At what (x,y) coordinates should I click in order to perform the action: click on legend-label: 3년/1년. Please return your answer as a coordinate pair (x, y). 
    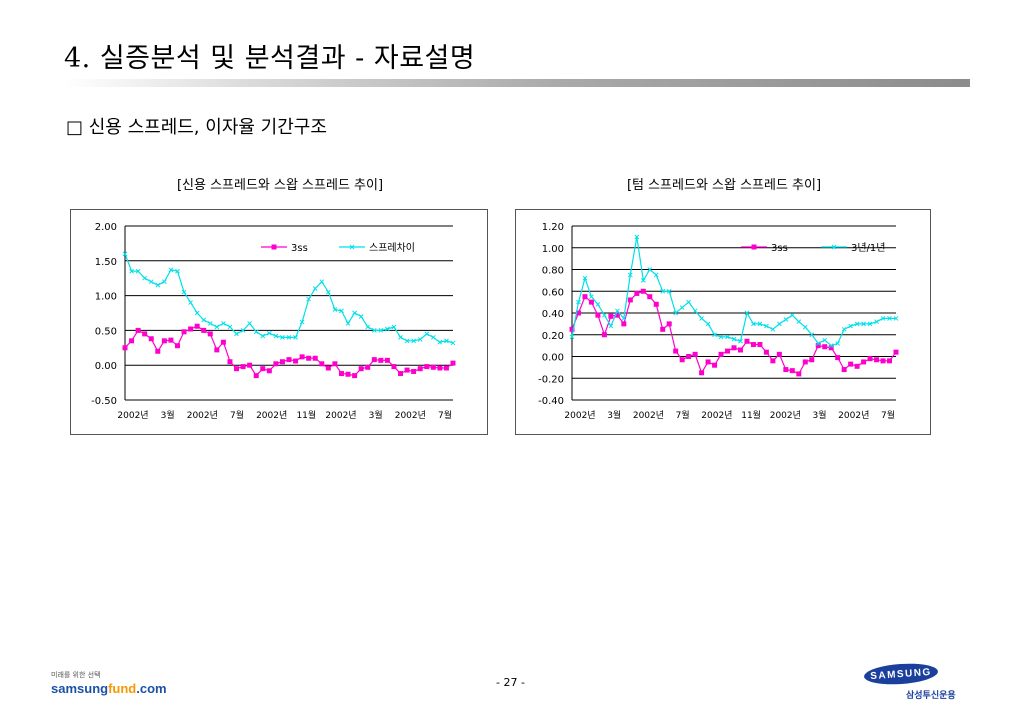
    Looking at the image, I should click on (868, 248).